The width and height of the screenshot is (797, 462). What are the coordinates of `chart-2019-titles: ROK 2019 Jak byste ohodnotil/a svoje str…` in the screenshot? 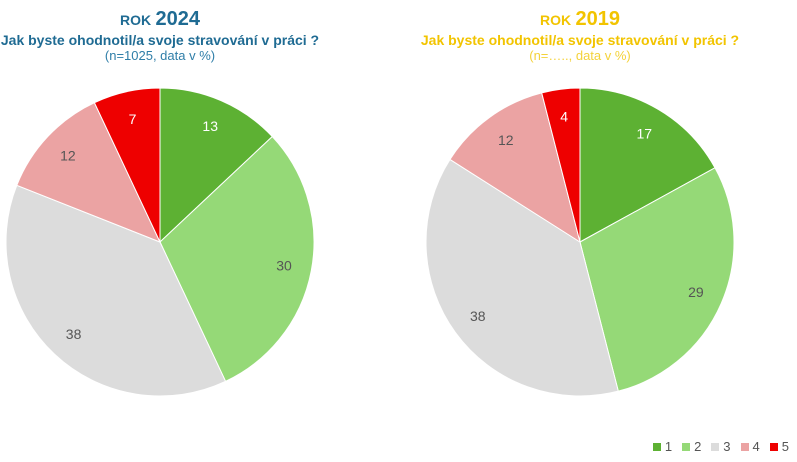 It's located at (580, 35).